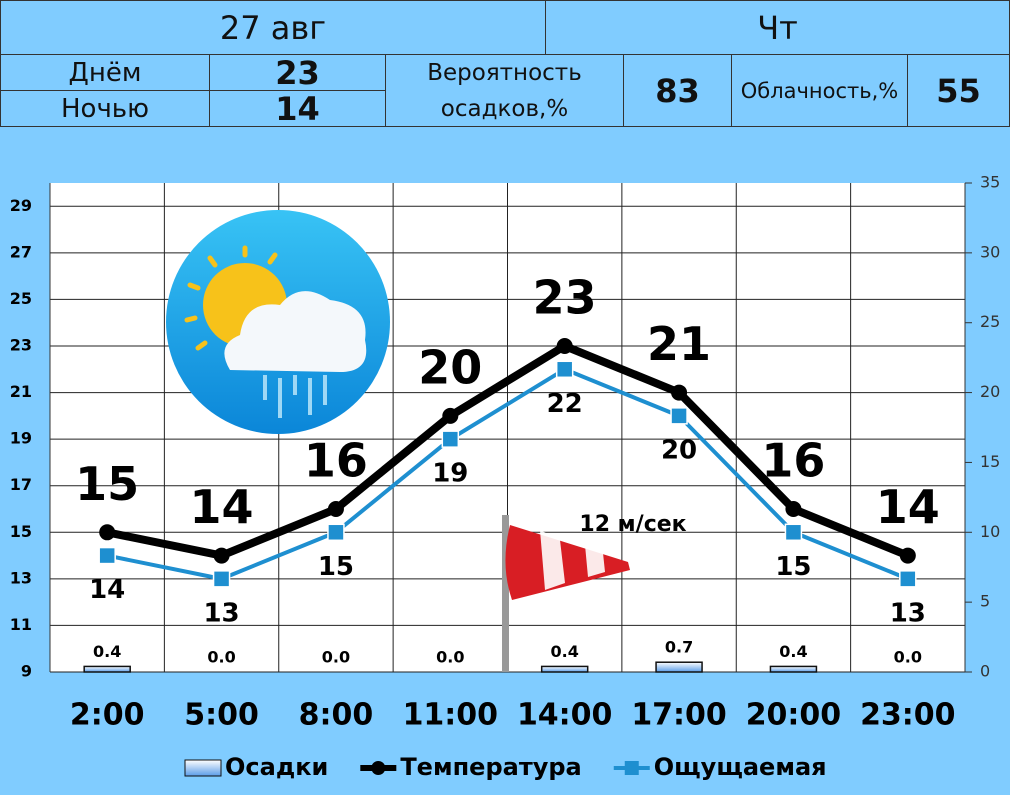 This screenshot has width=1010, height=795. What do you see at coordinates (504, 90) in the screenshot?
I see `precip-prob-label: Вероятность осадков,%` at bounding box center [504, 90].